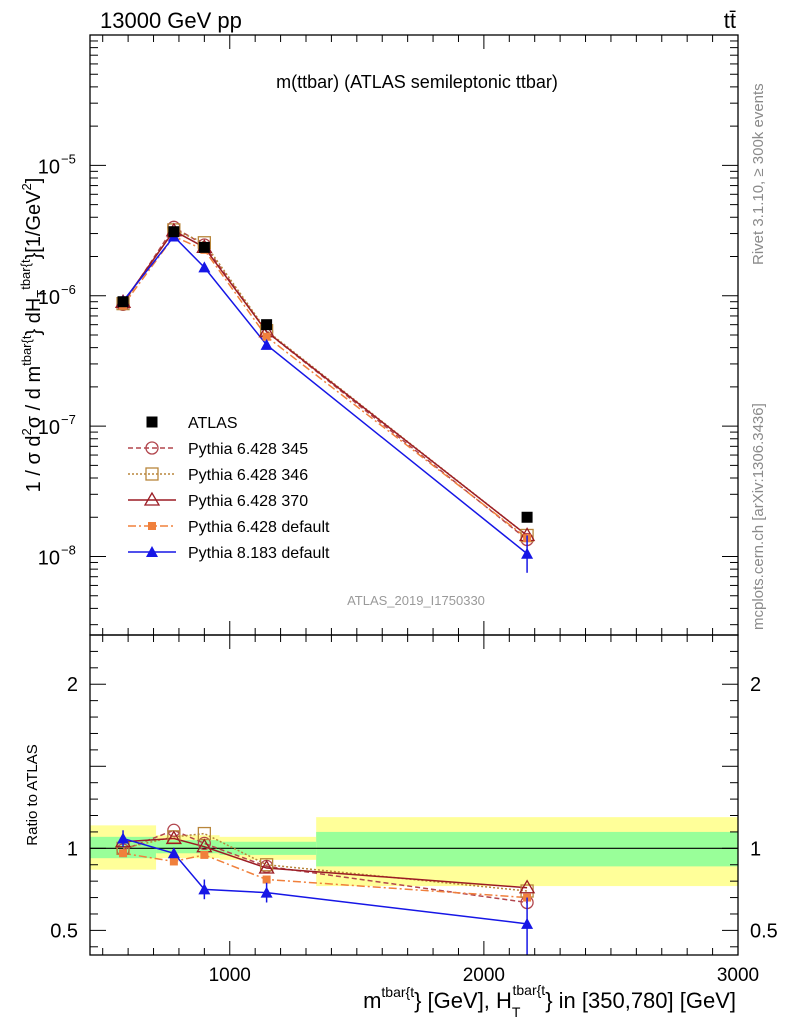  What do you see at coordinates (213, 423) in the screenshot?
I see `legend-label: ATLAS` at bounding box center [213, 423].